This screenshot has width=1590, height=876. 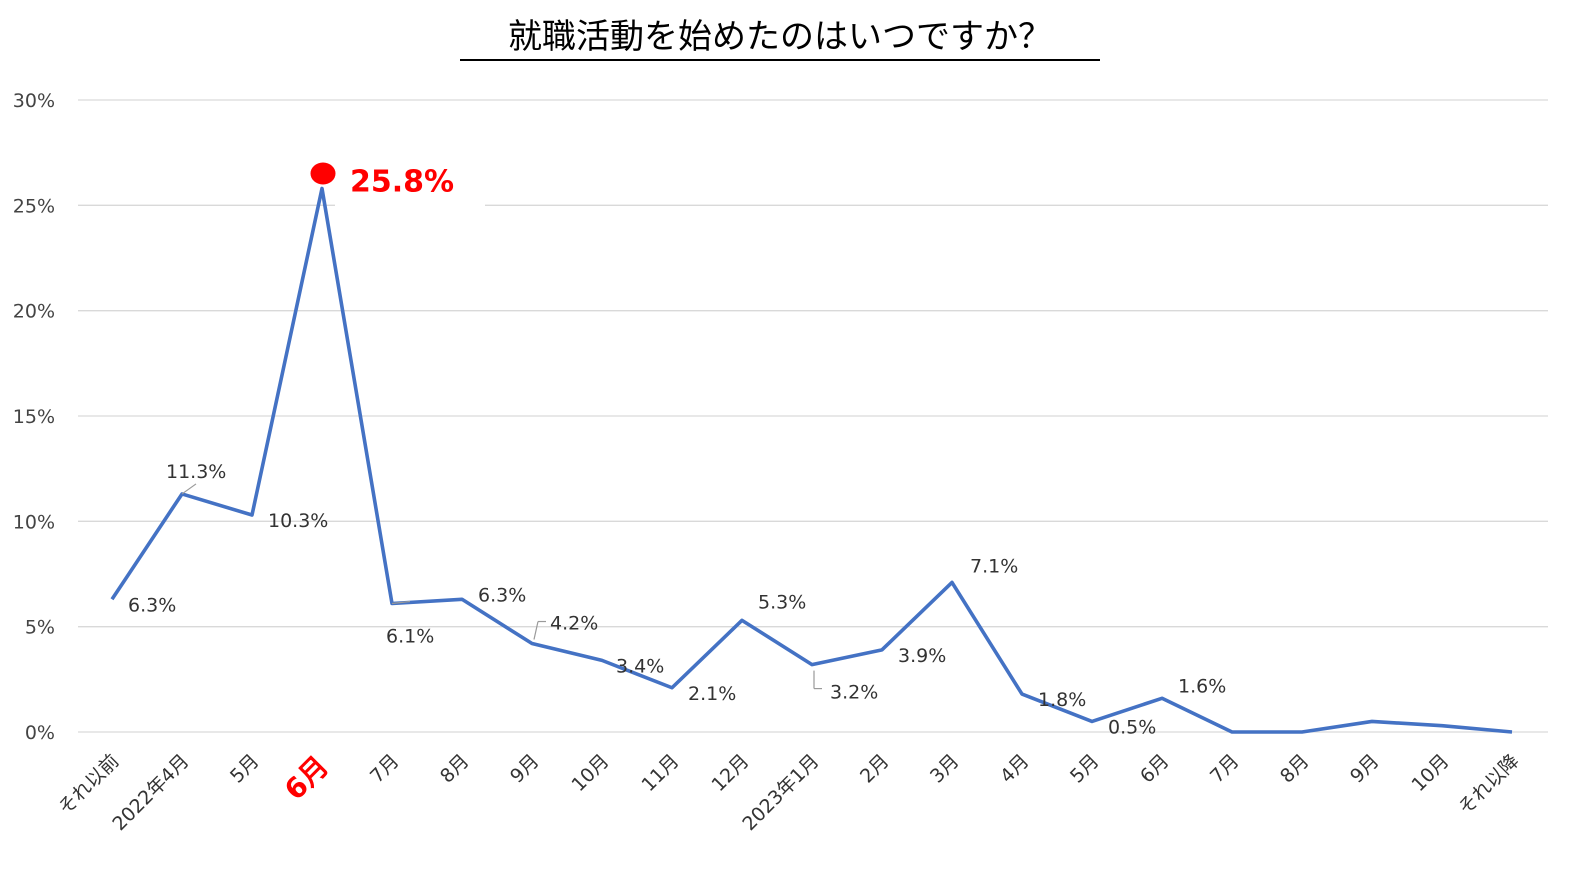 I want to click on x-tick-label: 4月, so click(x=1015, y=769).